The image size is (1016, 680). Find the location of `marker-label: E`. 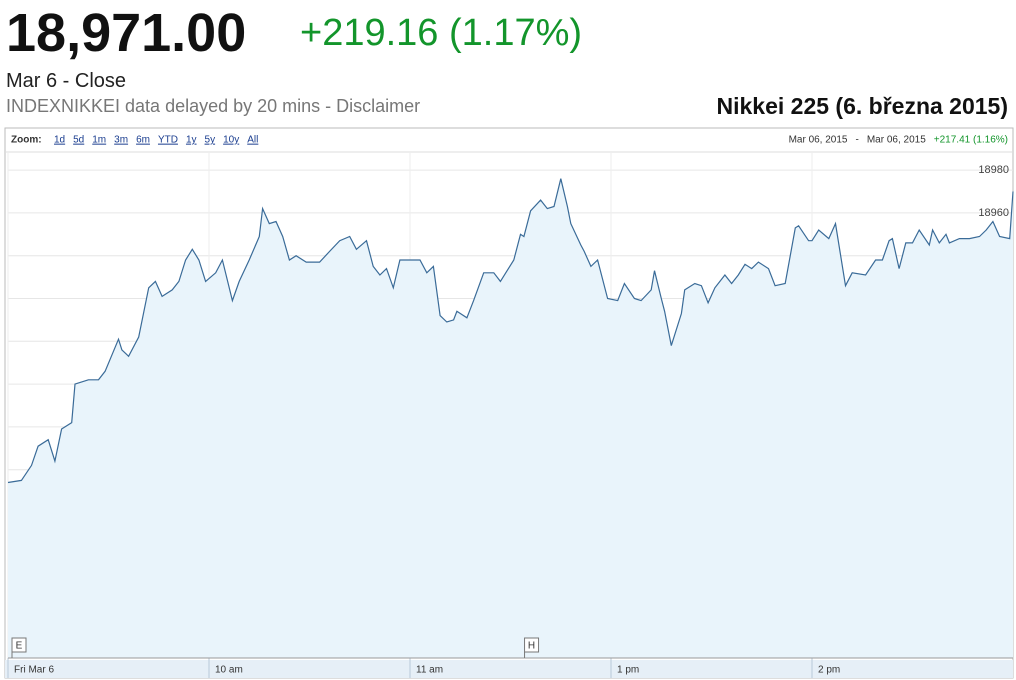

marker-label: E is located at coordinates (19, 646).